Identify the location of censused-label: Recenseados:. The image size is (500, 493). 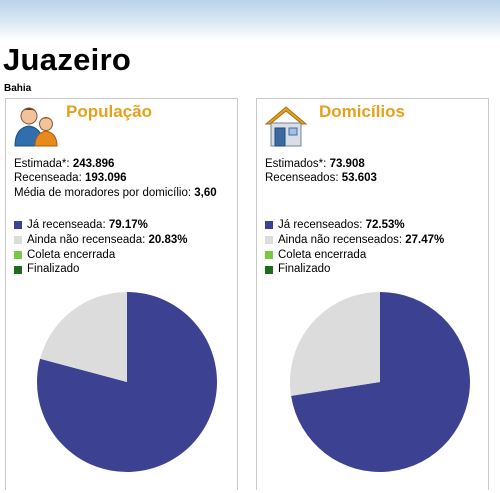
(302, 178).